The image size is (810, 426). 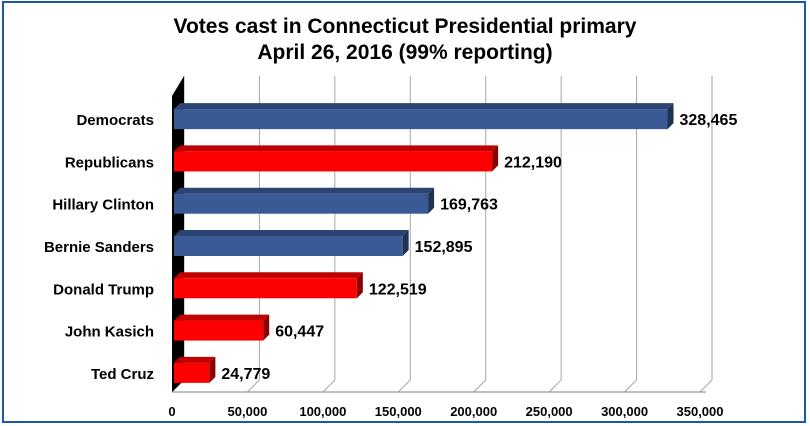 I want to click on x-tick-label: 350,000, so click(x=700, y=411).